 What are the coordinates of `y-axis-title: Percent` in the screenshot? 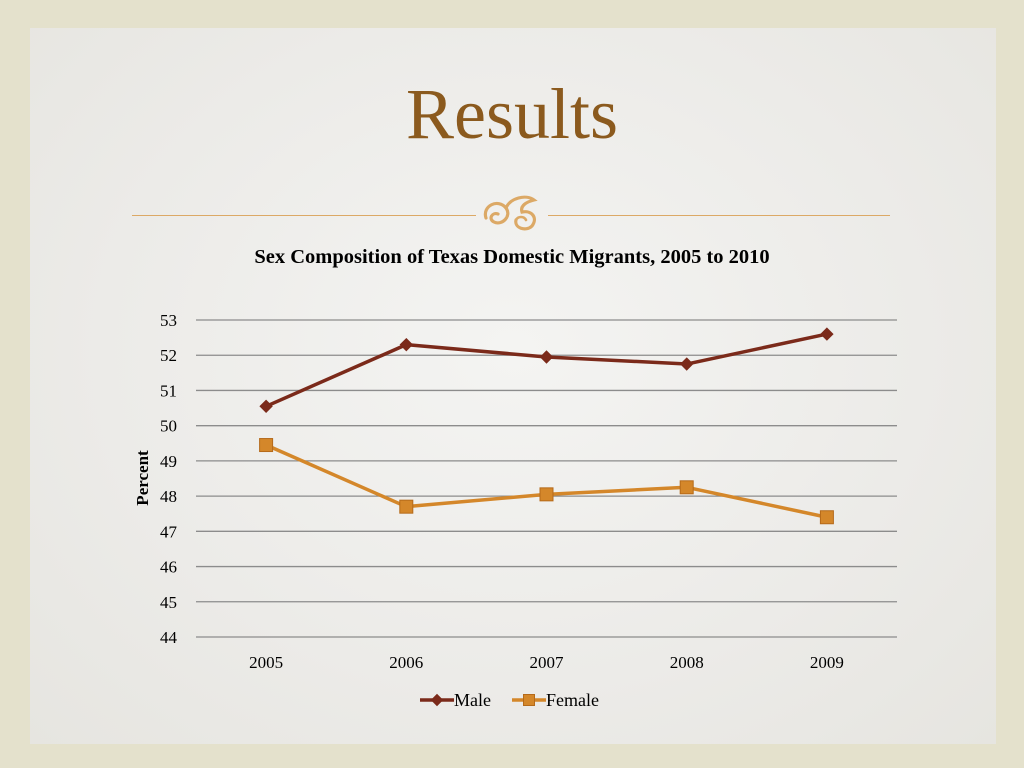 It's located at (142, 478).